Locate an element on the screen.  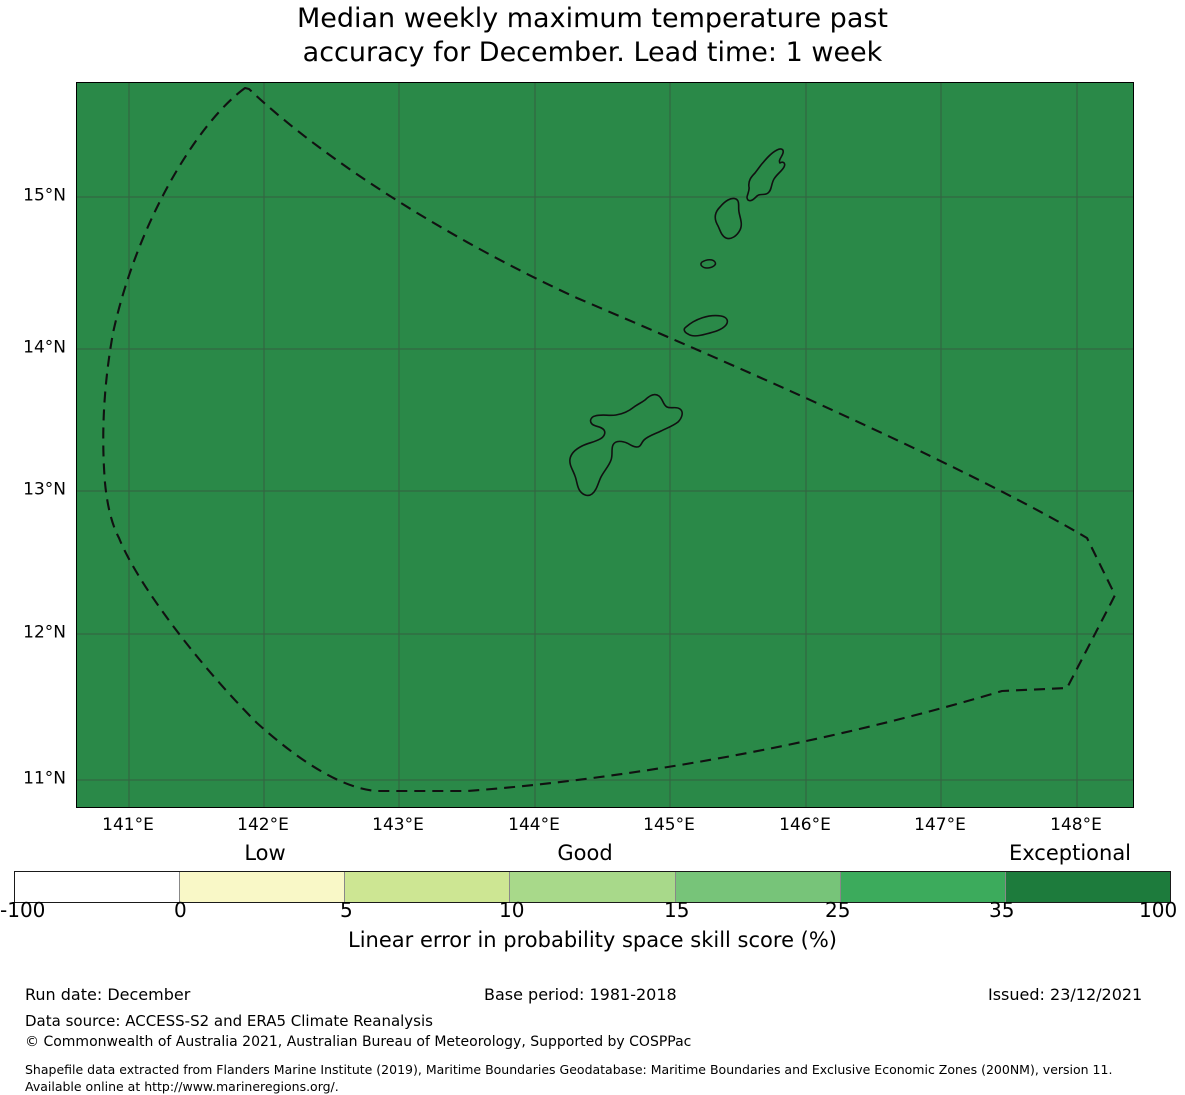
footer-run-date: Run date: December is located at coordinates (108, 994).